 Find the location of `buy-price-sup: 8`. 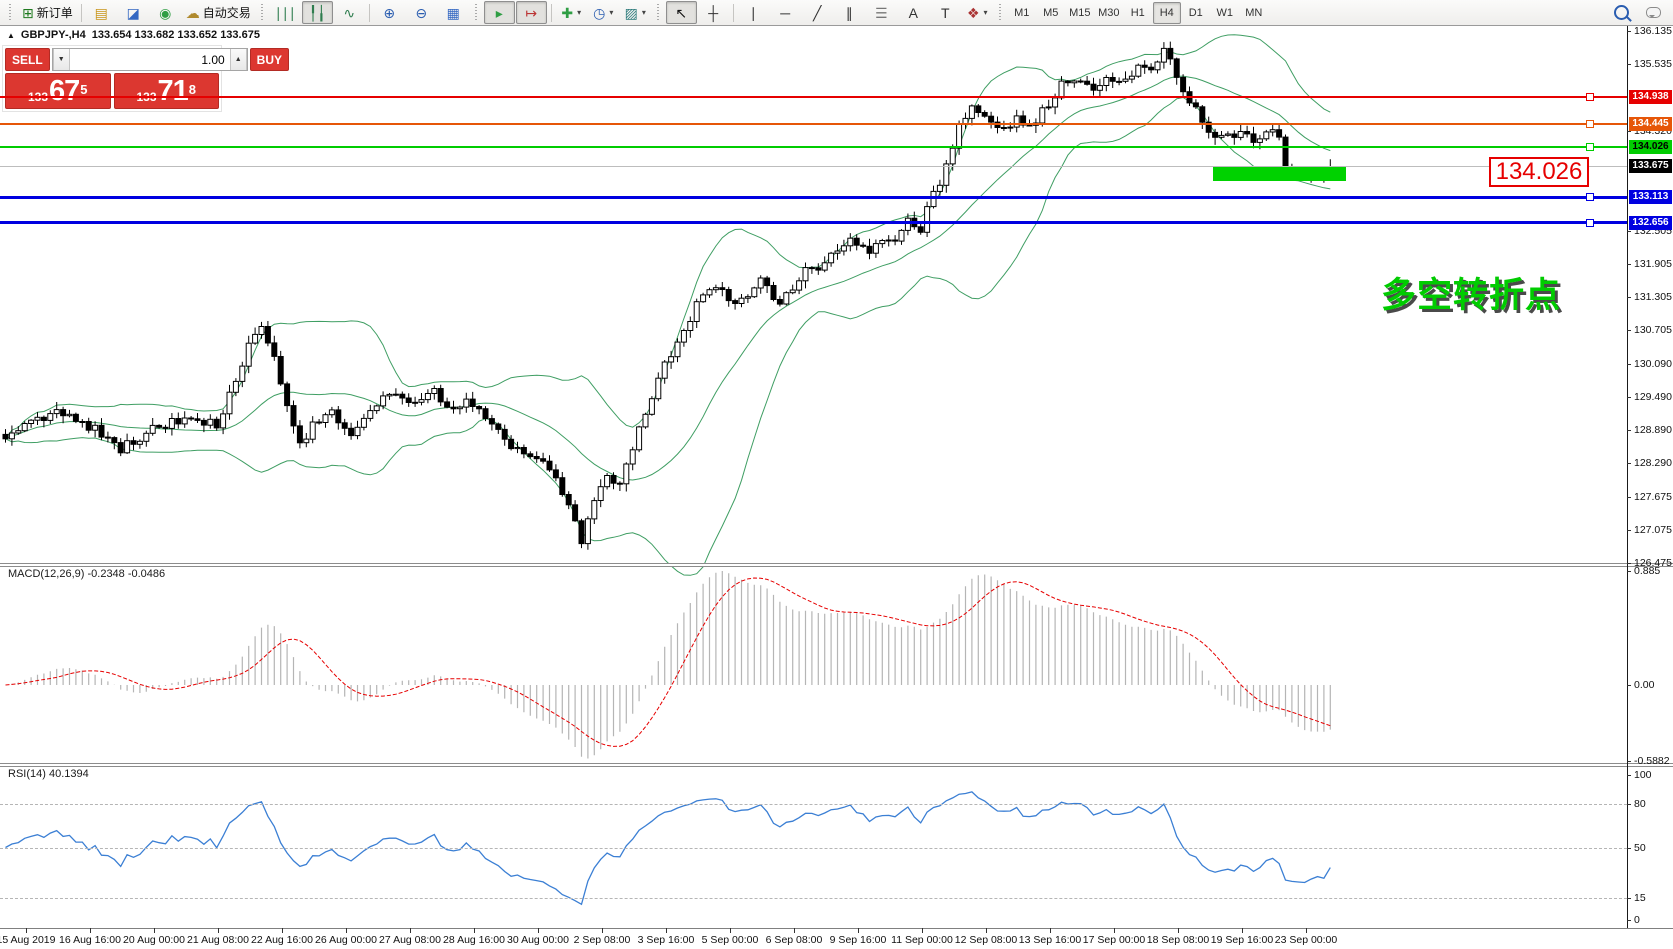

buy-price-sup: 8 is located at coordinates (192, 89).